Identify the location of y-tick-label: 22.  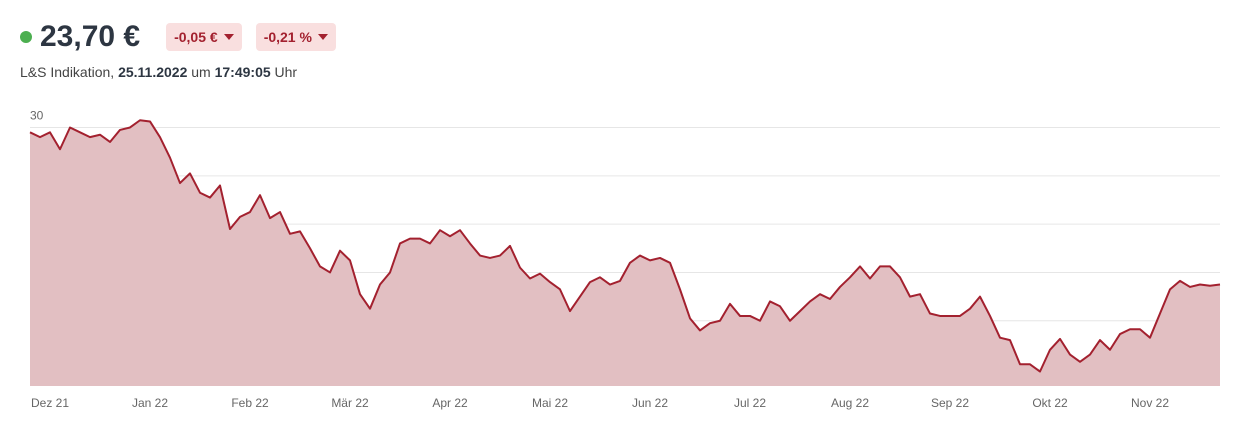
(37, 309).